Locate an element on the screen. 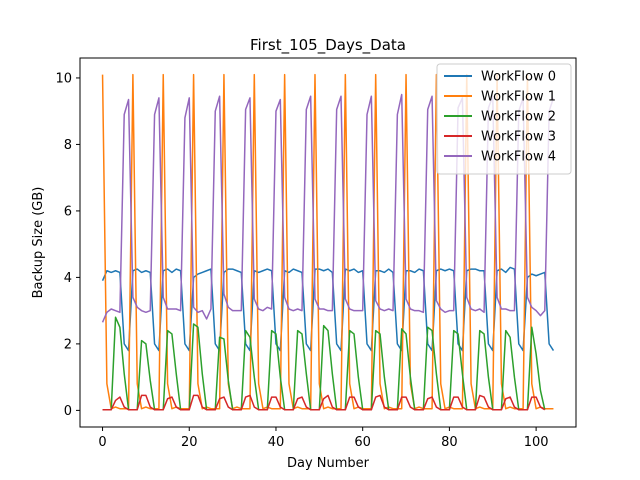 This screenshot has width=640, height=480. y-tick-label-0: 0 is located at coordinates (68, 411).